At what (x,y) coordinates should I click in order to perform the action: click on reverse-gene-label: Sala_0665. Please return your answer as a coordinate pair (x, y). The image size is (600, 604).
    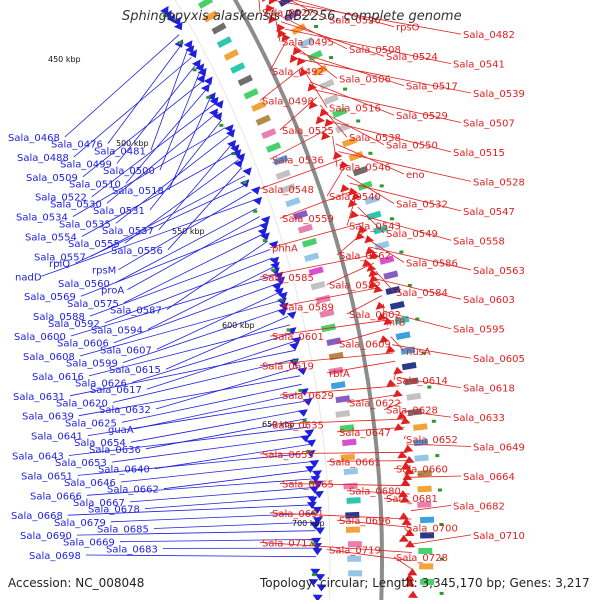
    Looking at the image, I should click on (308, 484).